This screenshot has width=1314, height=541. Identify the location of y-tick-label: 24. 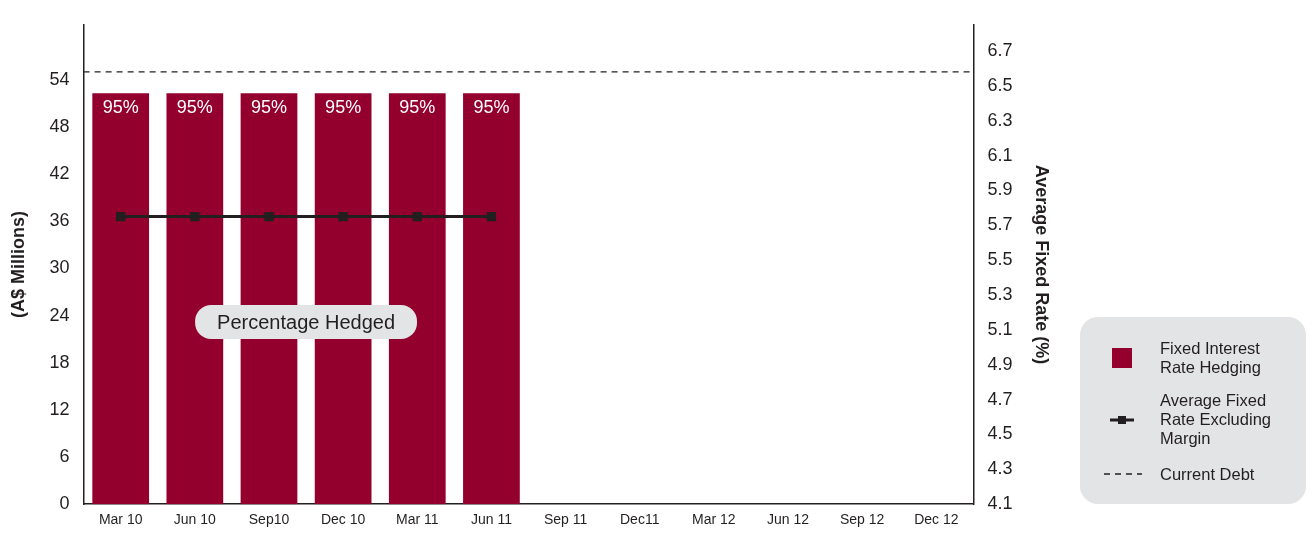
(59, 314).